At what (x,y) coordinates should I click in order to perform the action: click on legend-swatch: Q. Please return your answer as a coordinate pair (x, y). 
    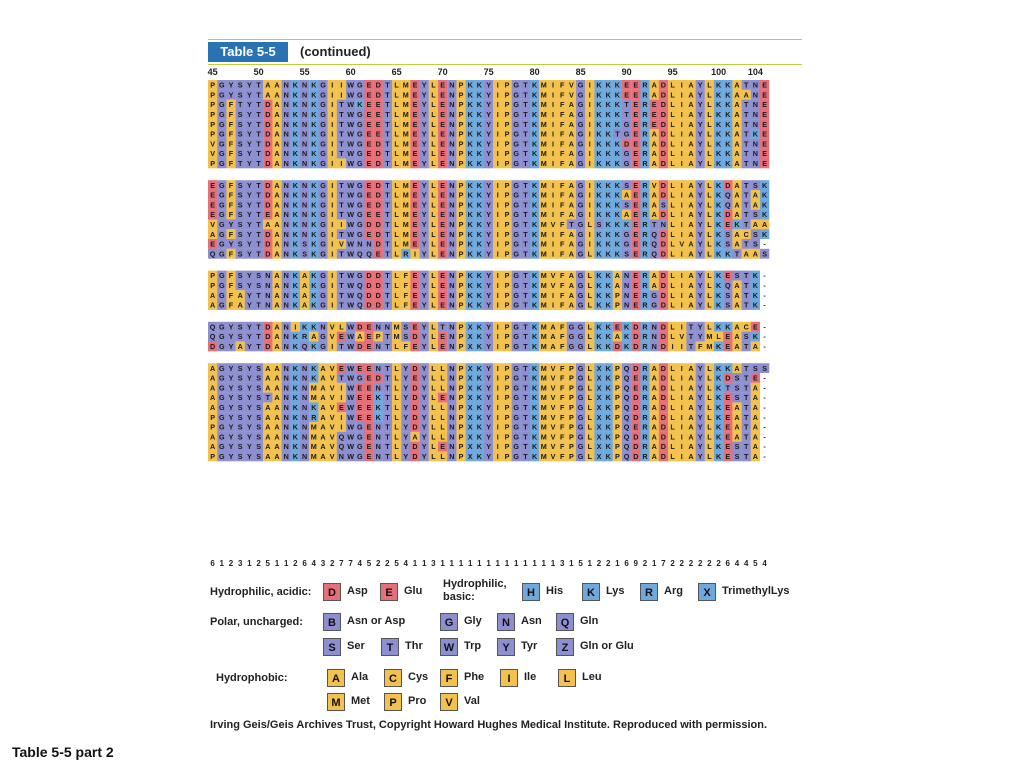
    Looking at the image, I should click on (565, 622).